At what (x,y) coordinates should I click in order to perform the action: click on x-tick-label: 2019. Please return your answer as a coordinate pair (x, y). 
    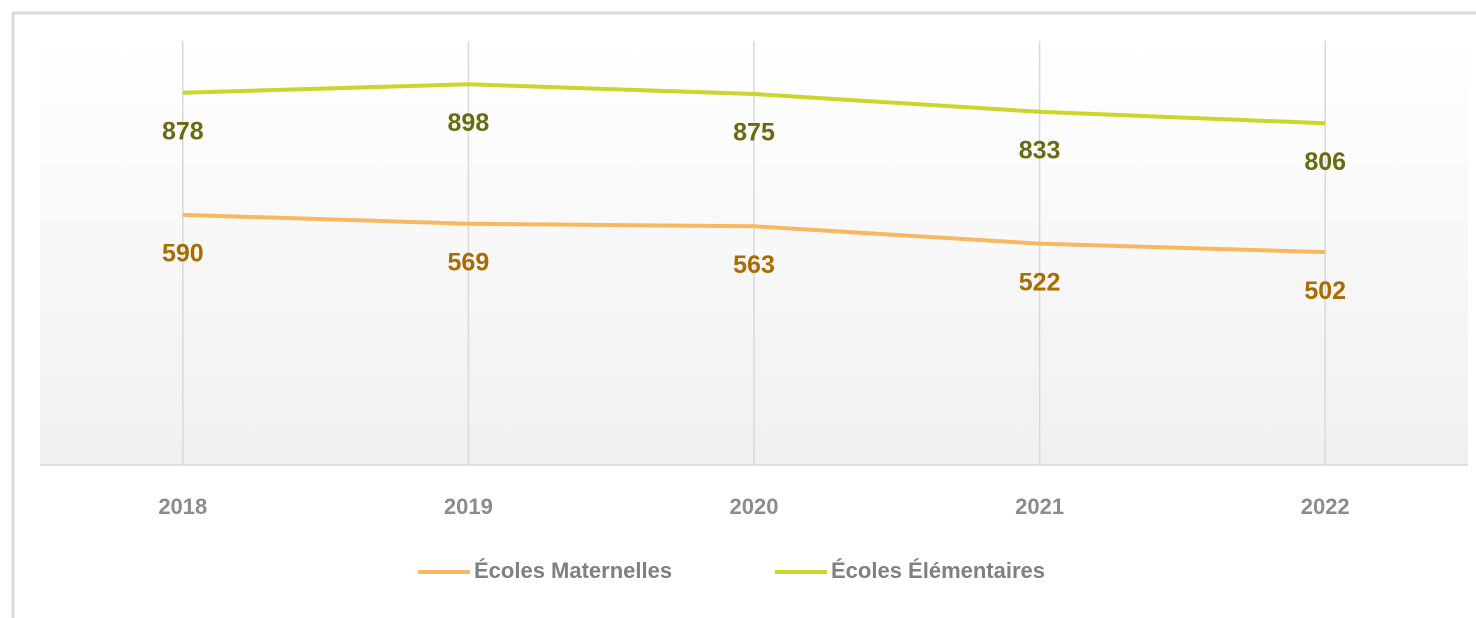
    Looking at the image, I should click on (468, 506).